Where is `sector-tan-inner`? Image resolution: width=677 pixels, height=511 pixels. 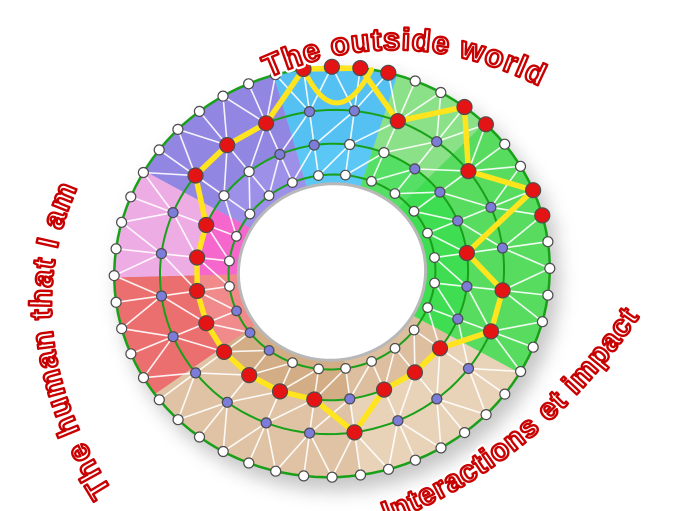 sector-tan-inner is located at coordinates (285, 362).